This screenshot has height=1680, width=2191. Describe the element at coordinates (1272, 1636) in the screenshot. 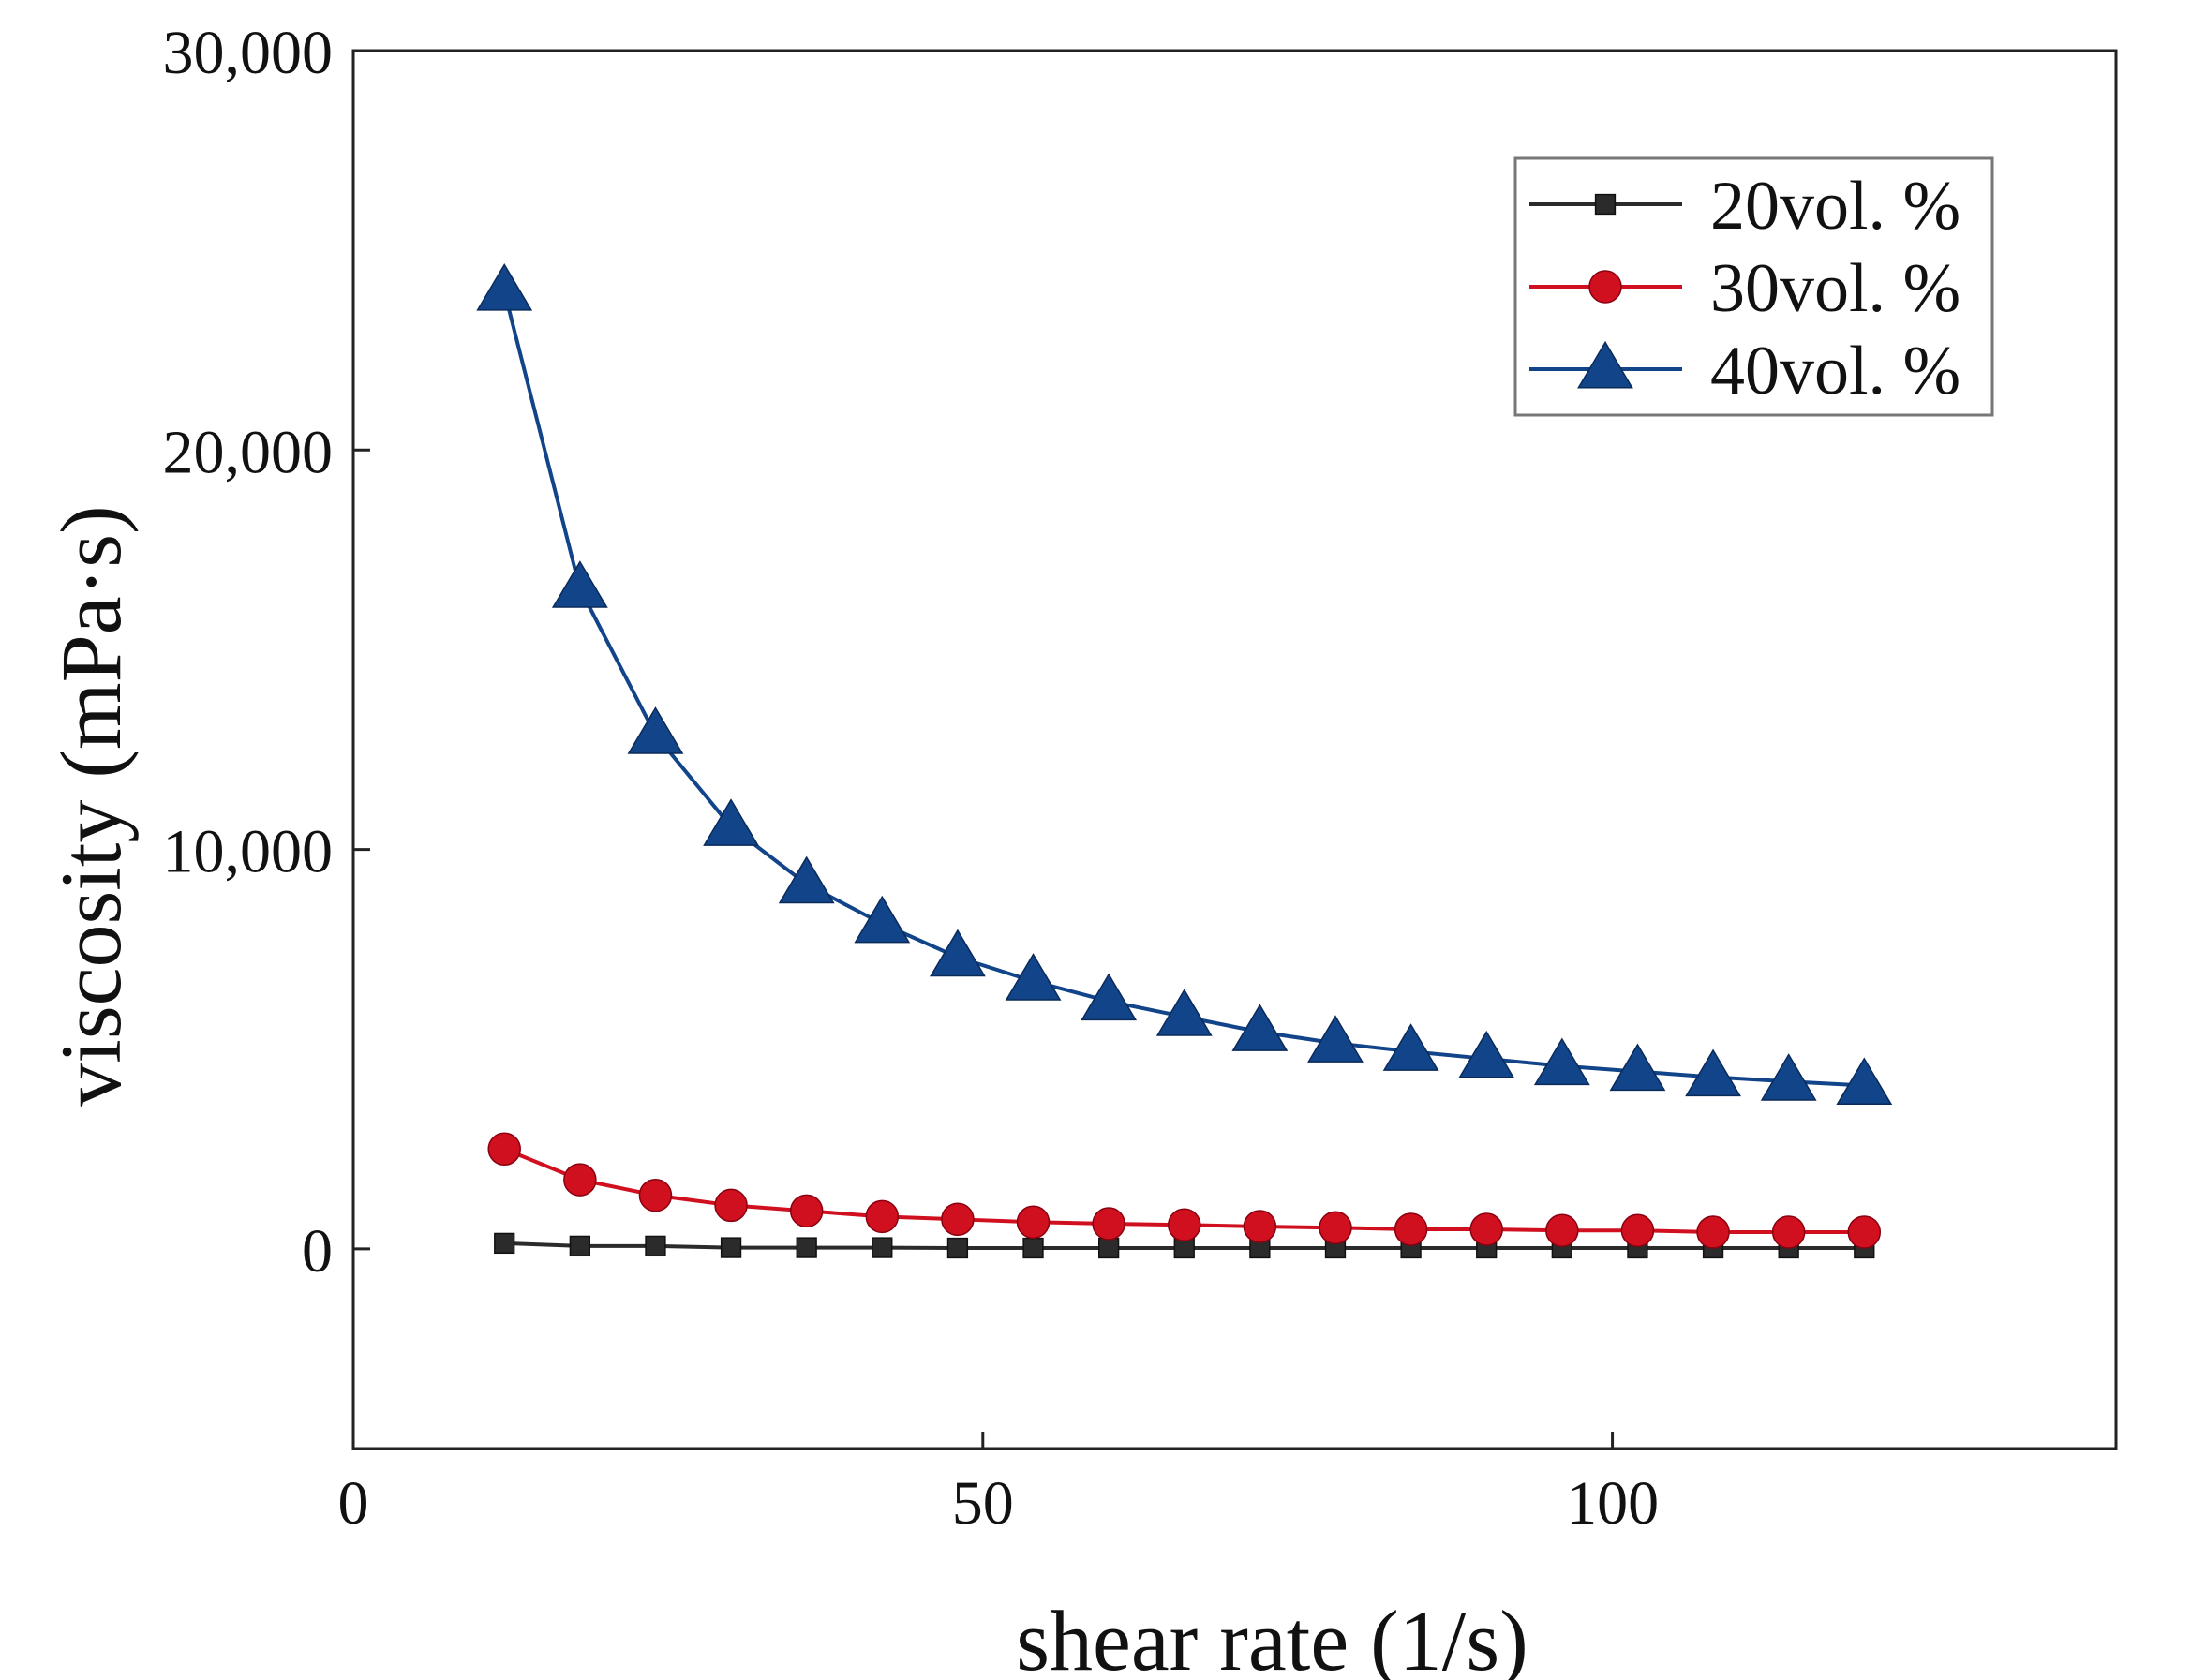

I see `x-axis-label: shear rate (1/s)` at that location.